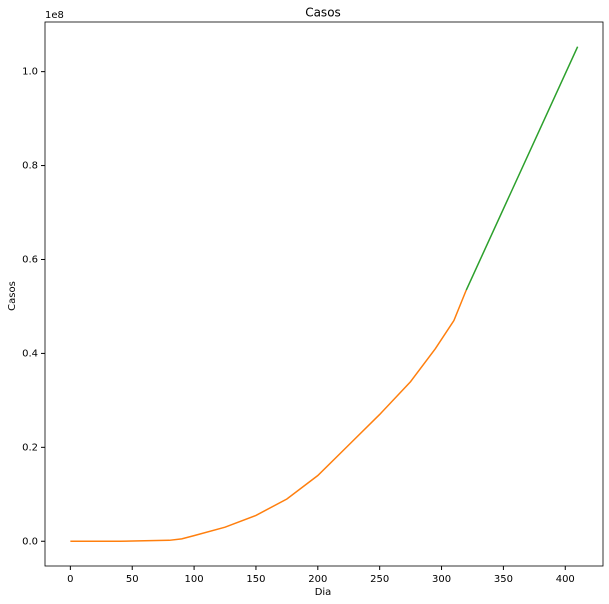 Image resolution: width=609 pixels, height=604 pixels. What do you see at coordinates (12, 296) in the screenshot?
I see `y-axis-label: Casos` at bounding box center [12, 296].